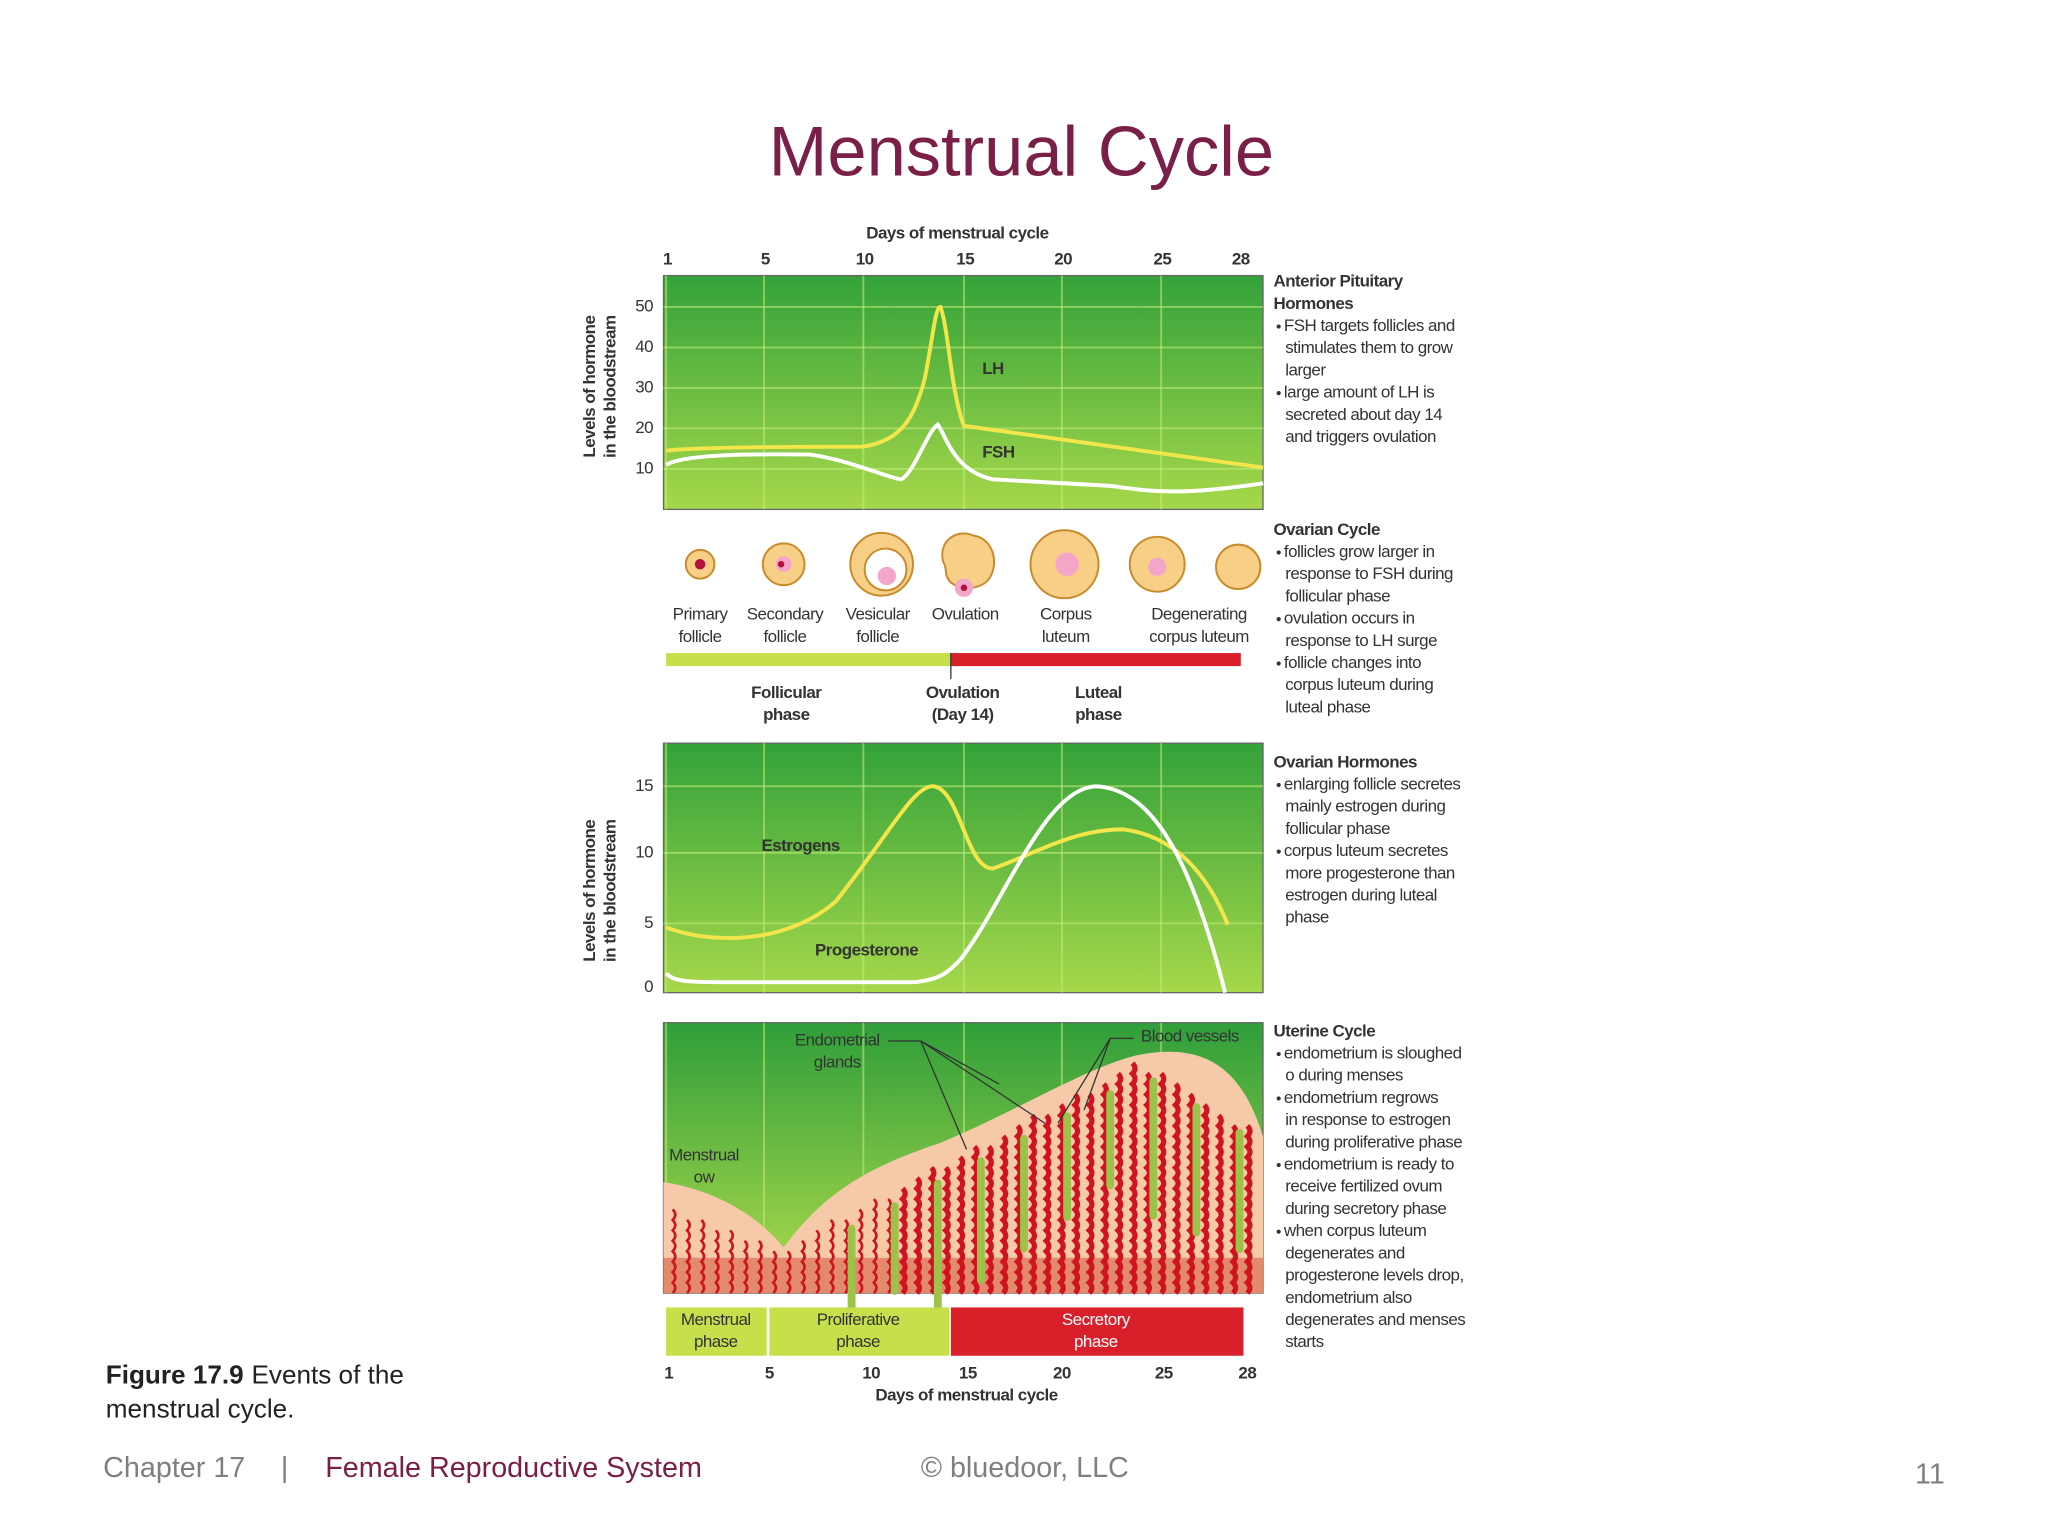 The height and width of the screenshot is (1536, 2048). Describe the element at coordinates (964, 387) in the screenshot. I see `lh-curve` at that location.